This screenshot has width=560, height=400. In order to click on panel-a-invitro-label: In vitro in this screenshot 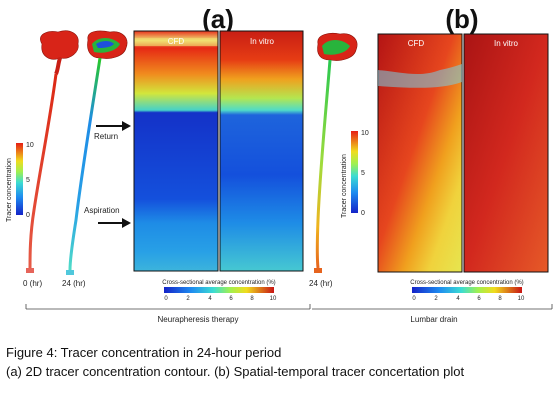, I will do `click(262, 41)`.